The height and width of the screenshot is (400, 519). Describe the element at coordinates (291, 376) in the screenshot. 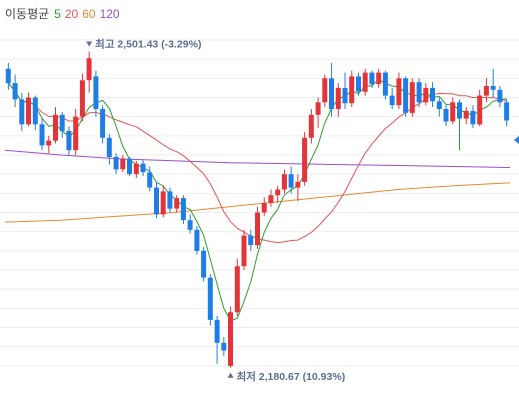

I see `low-annotation: 최저 2,180.67 (10.93%)` at that location.